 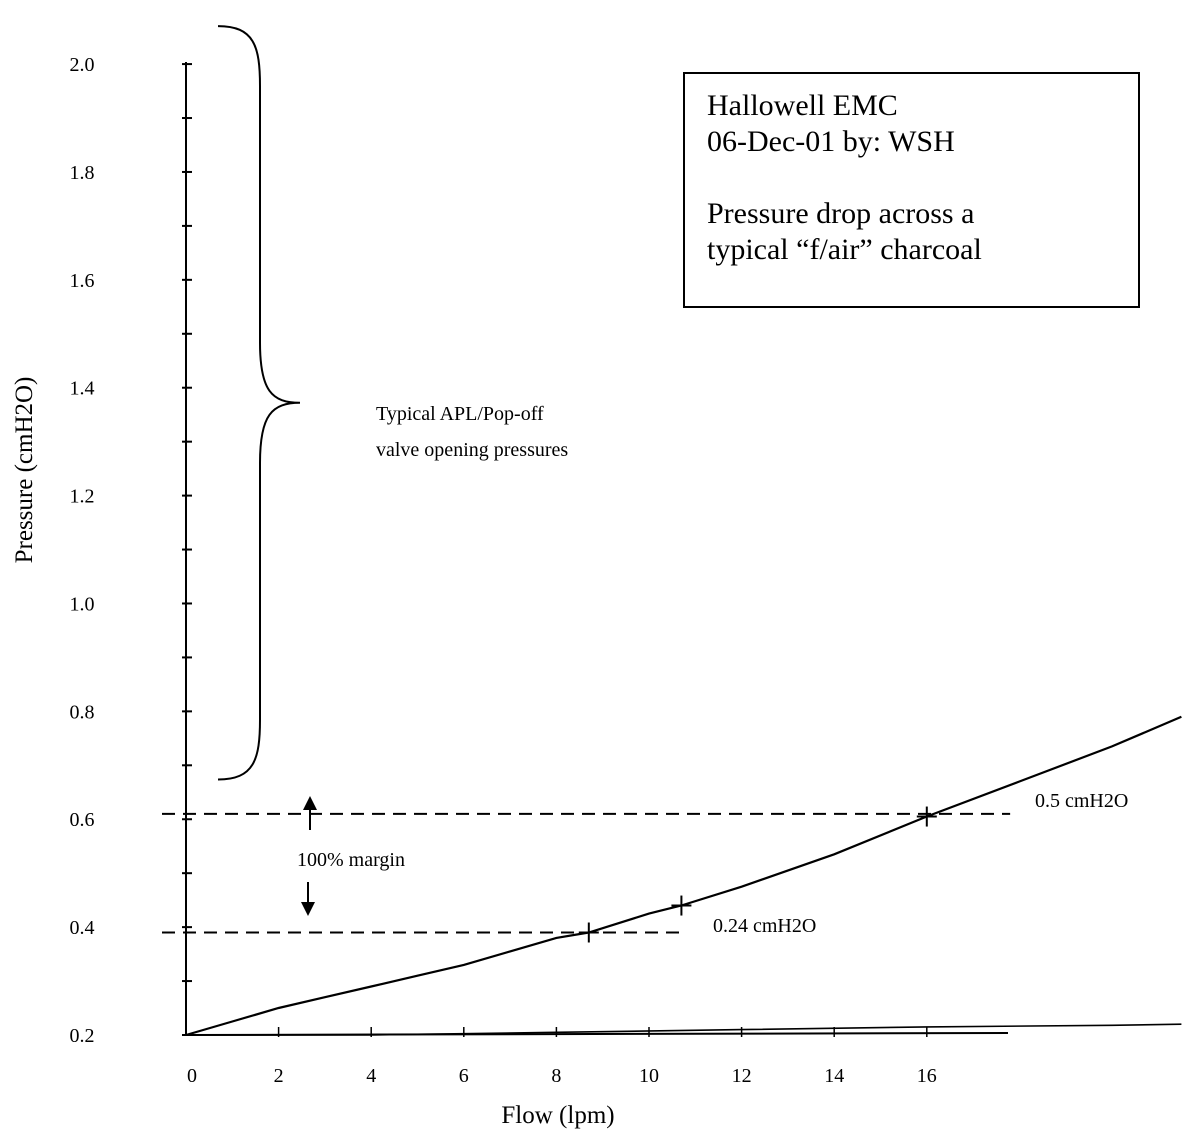 I want to click on y-tick-label: 1.6, so click(x=82, y=281).